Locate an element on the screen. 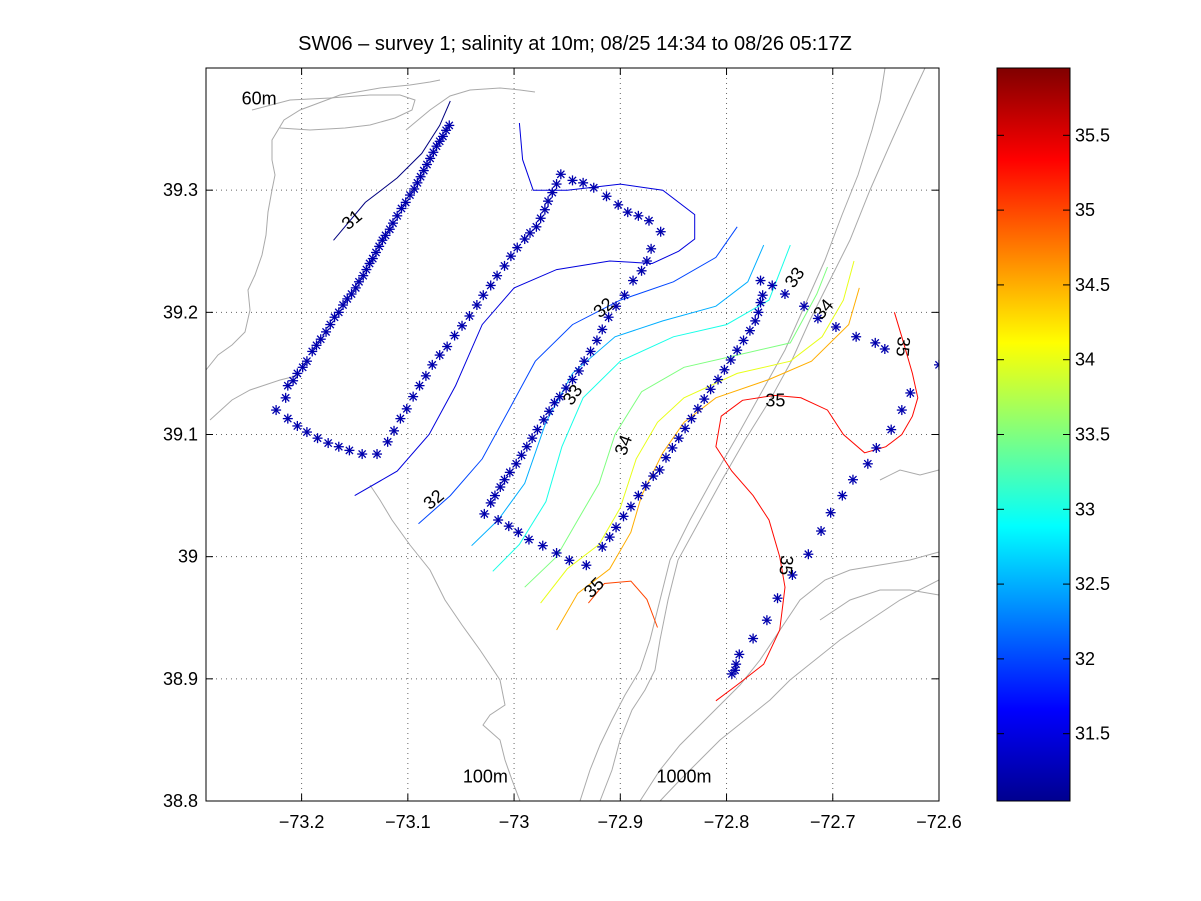 The image size is (1201, 901). y-tick-label: 39 is located at coordinates (188, 557).